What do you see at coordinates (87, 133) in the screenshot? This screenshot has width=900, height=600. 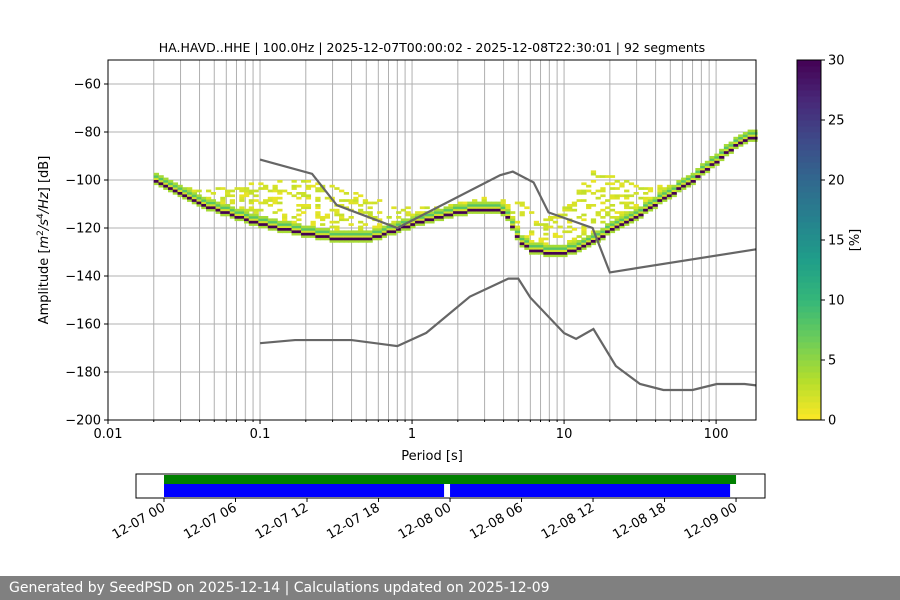 I see `y-tick-label: −80` at bounding box center [87, 133].